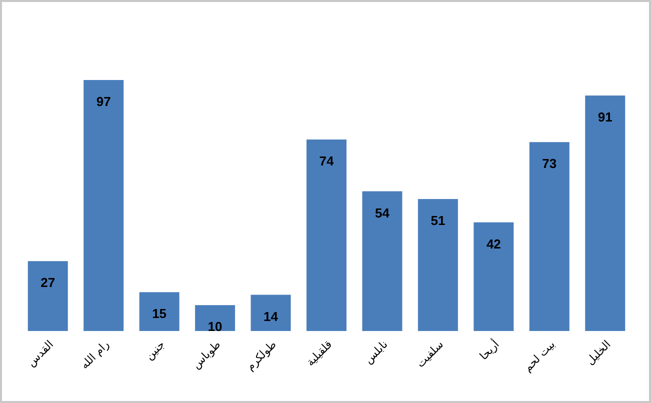  Describe the element at coordinates (215, 326) in the screenshot. I see `data-label: 10` at that location.